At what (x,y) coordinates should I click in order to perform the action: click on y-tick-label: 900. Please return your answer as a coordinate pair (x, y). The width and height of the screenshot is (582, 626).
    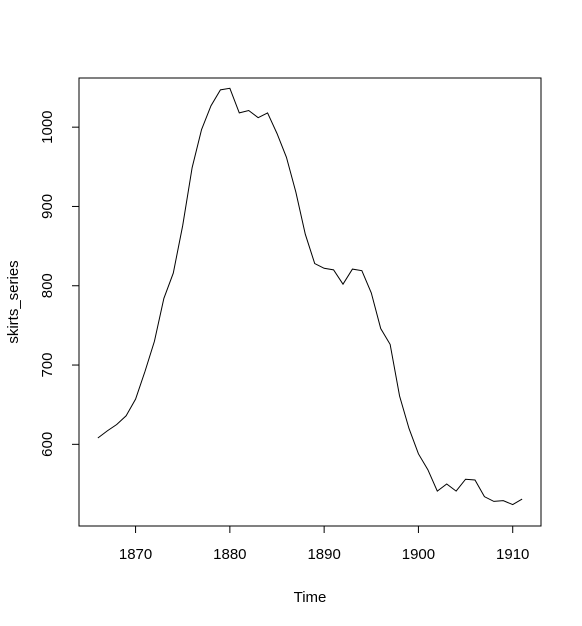
    Looking at the image, I should click on (47, 206).